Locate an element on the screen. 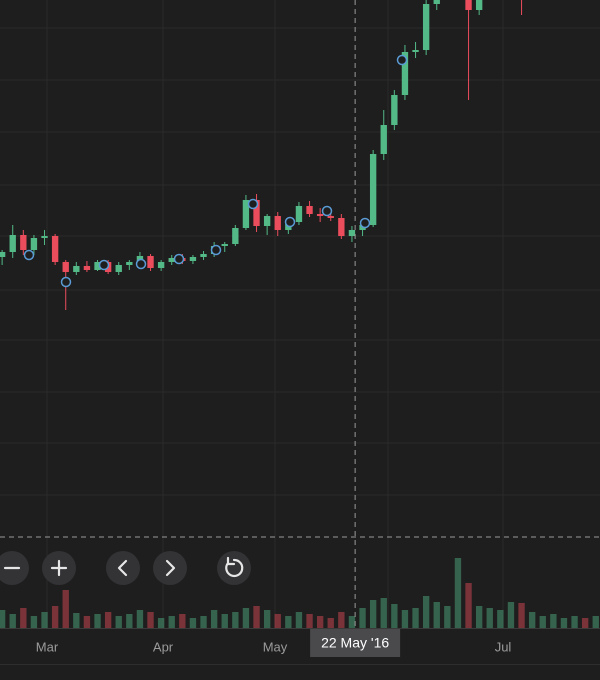  crosshair-label: 22 May '16 is located at coordinates (355, 643).